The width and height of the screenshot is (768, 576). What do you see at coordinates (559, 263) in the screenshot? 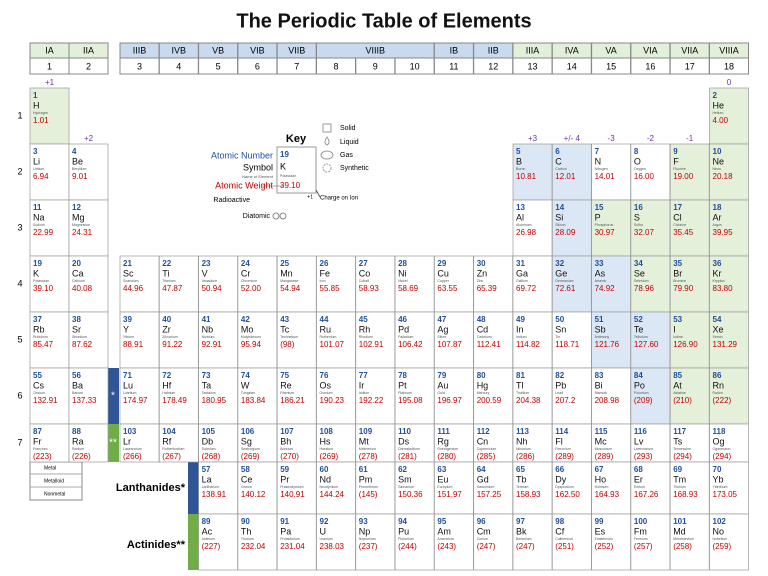
I see `atomic-number: 32` at bounding box center [559, 263].